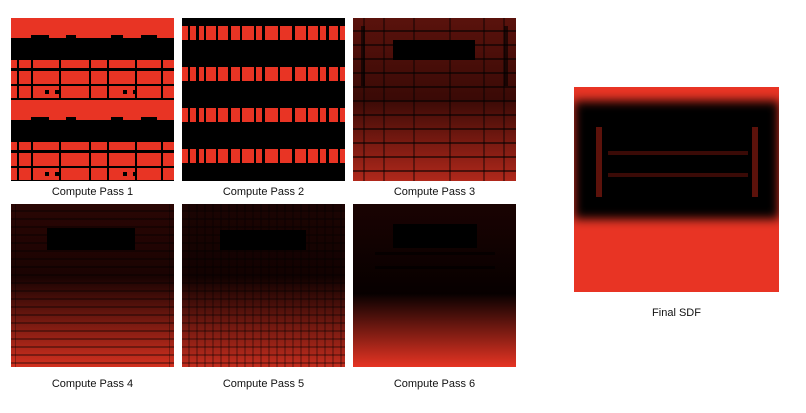 This screenshot has width=806, height=413. Describe the element at coordinates (434, 384) in the screenshot. I see `compute-pass-6-label: Compute Pass 6` at that location.